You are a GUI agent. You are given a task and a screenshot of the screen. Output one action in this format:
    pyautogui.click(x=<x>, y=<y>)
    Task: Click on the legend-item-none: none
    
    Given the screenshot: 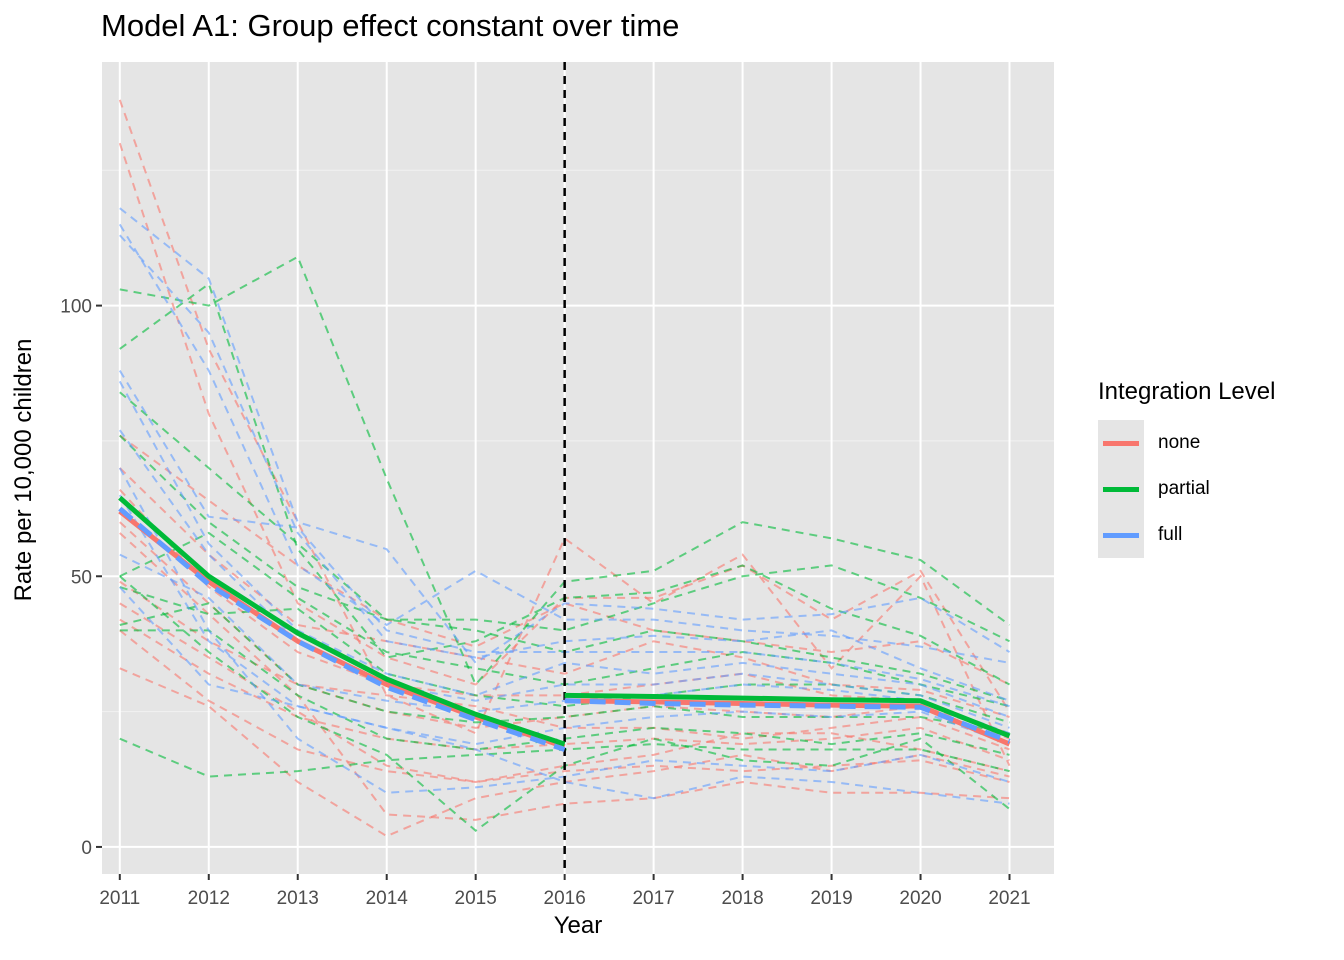 What is the action you would take?
    pyautogui.click(x=1186, y=443)
    